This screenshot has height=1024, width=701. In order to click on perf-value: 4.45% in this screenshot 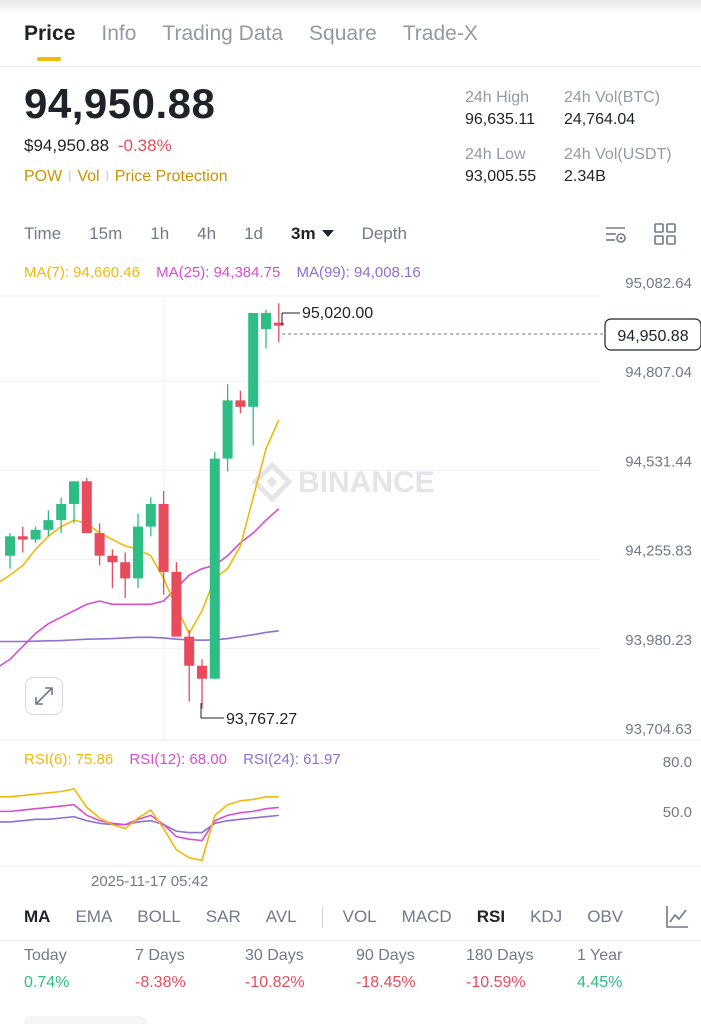, I will do `click(600, 982)`.